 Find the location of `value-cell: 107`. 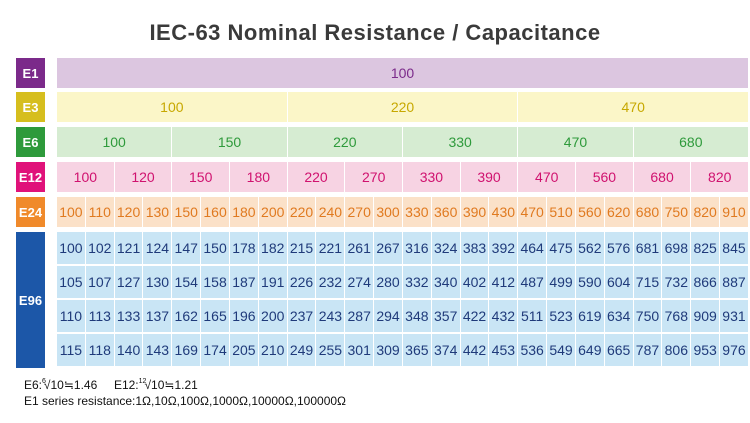

value-cell: 107 is located at coordinates (99, 282).